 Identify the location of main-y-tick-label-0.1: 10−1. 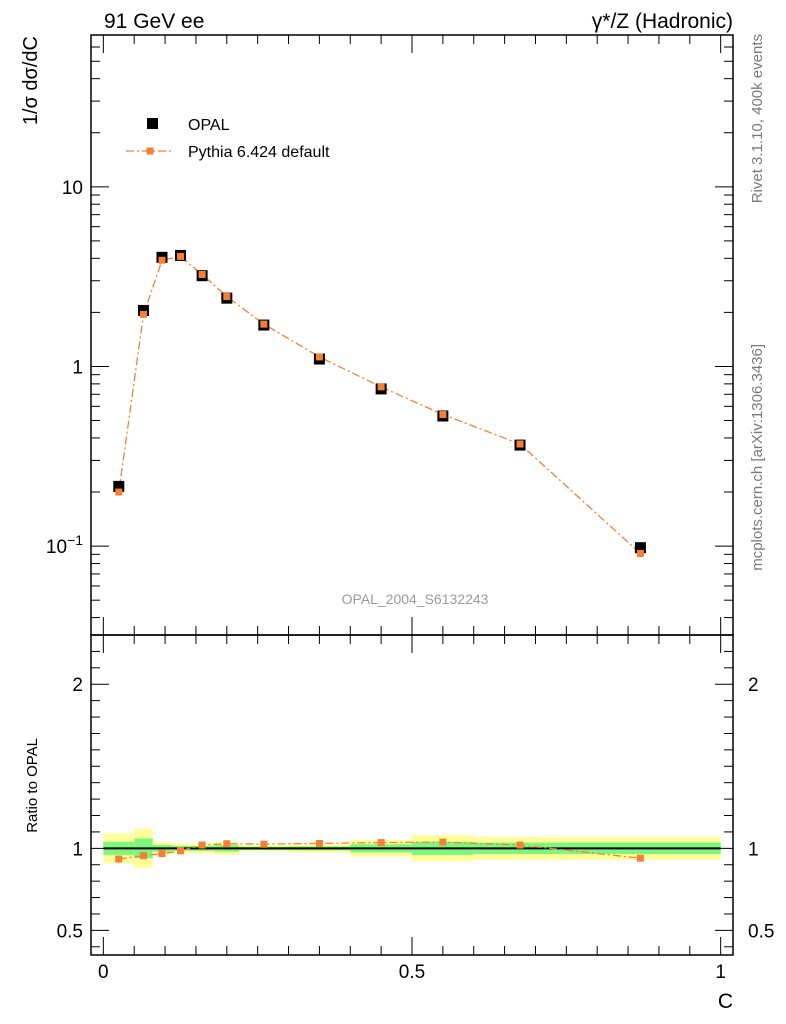
(64, 545).